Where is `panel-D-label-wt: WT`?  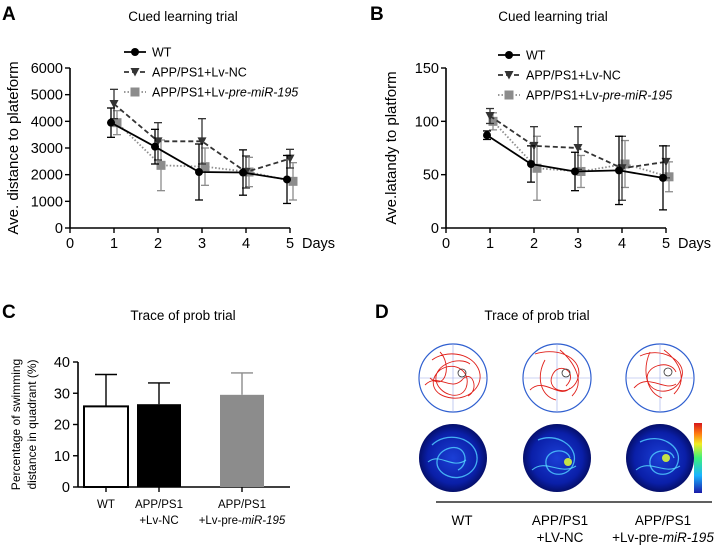 panel-D-label-wt: WT is located at coordinates (462, 520).